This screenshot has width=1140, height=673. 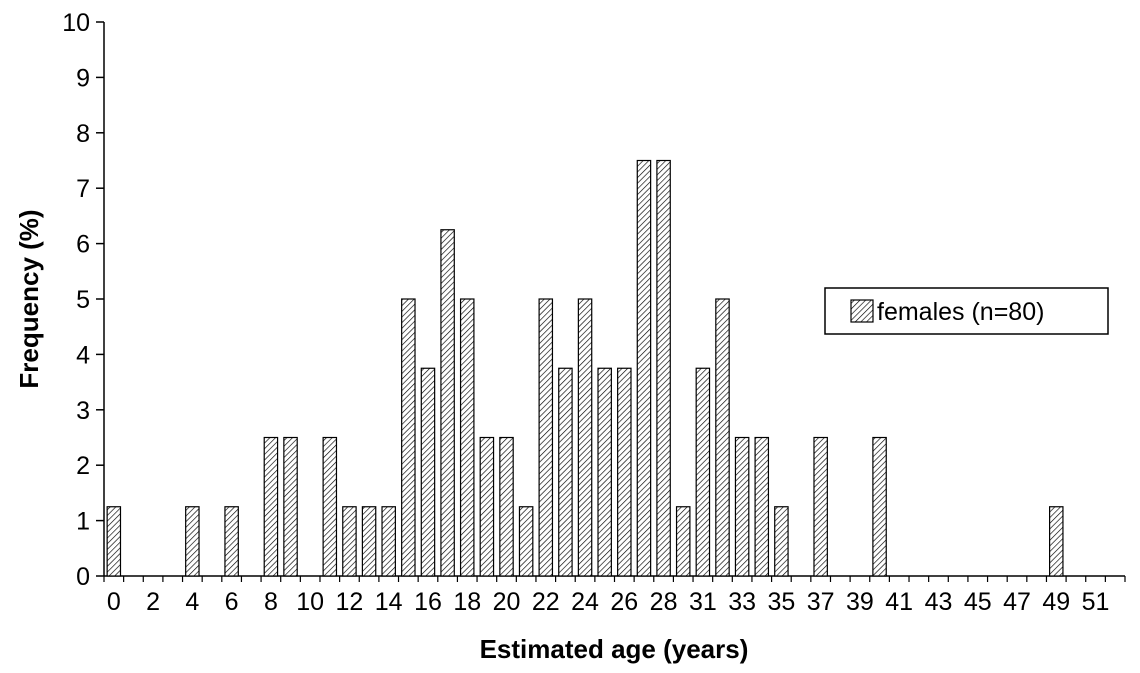 What do you see at coordinates (546, 602) in the screenshot?
I see `x-tick-label: 22` at bounding box center [546, 602].